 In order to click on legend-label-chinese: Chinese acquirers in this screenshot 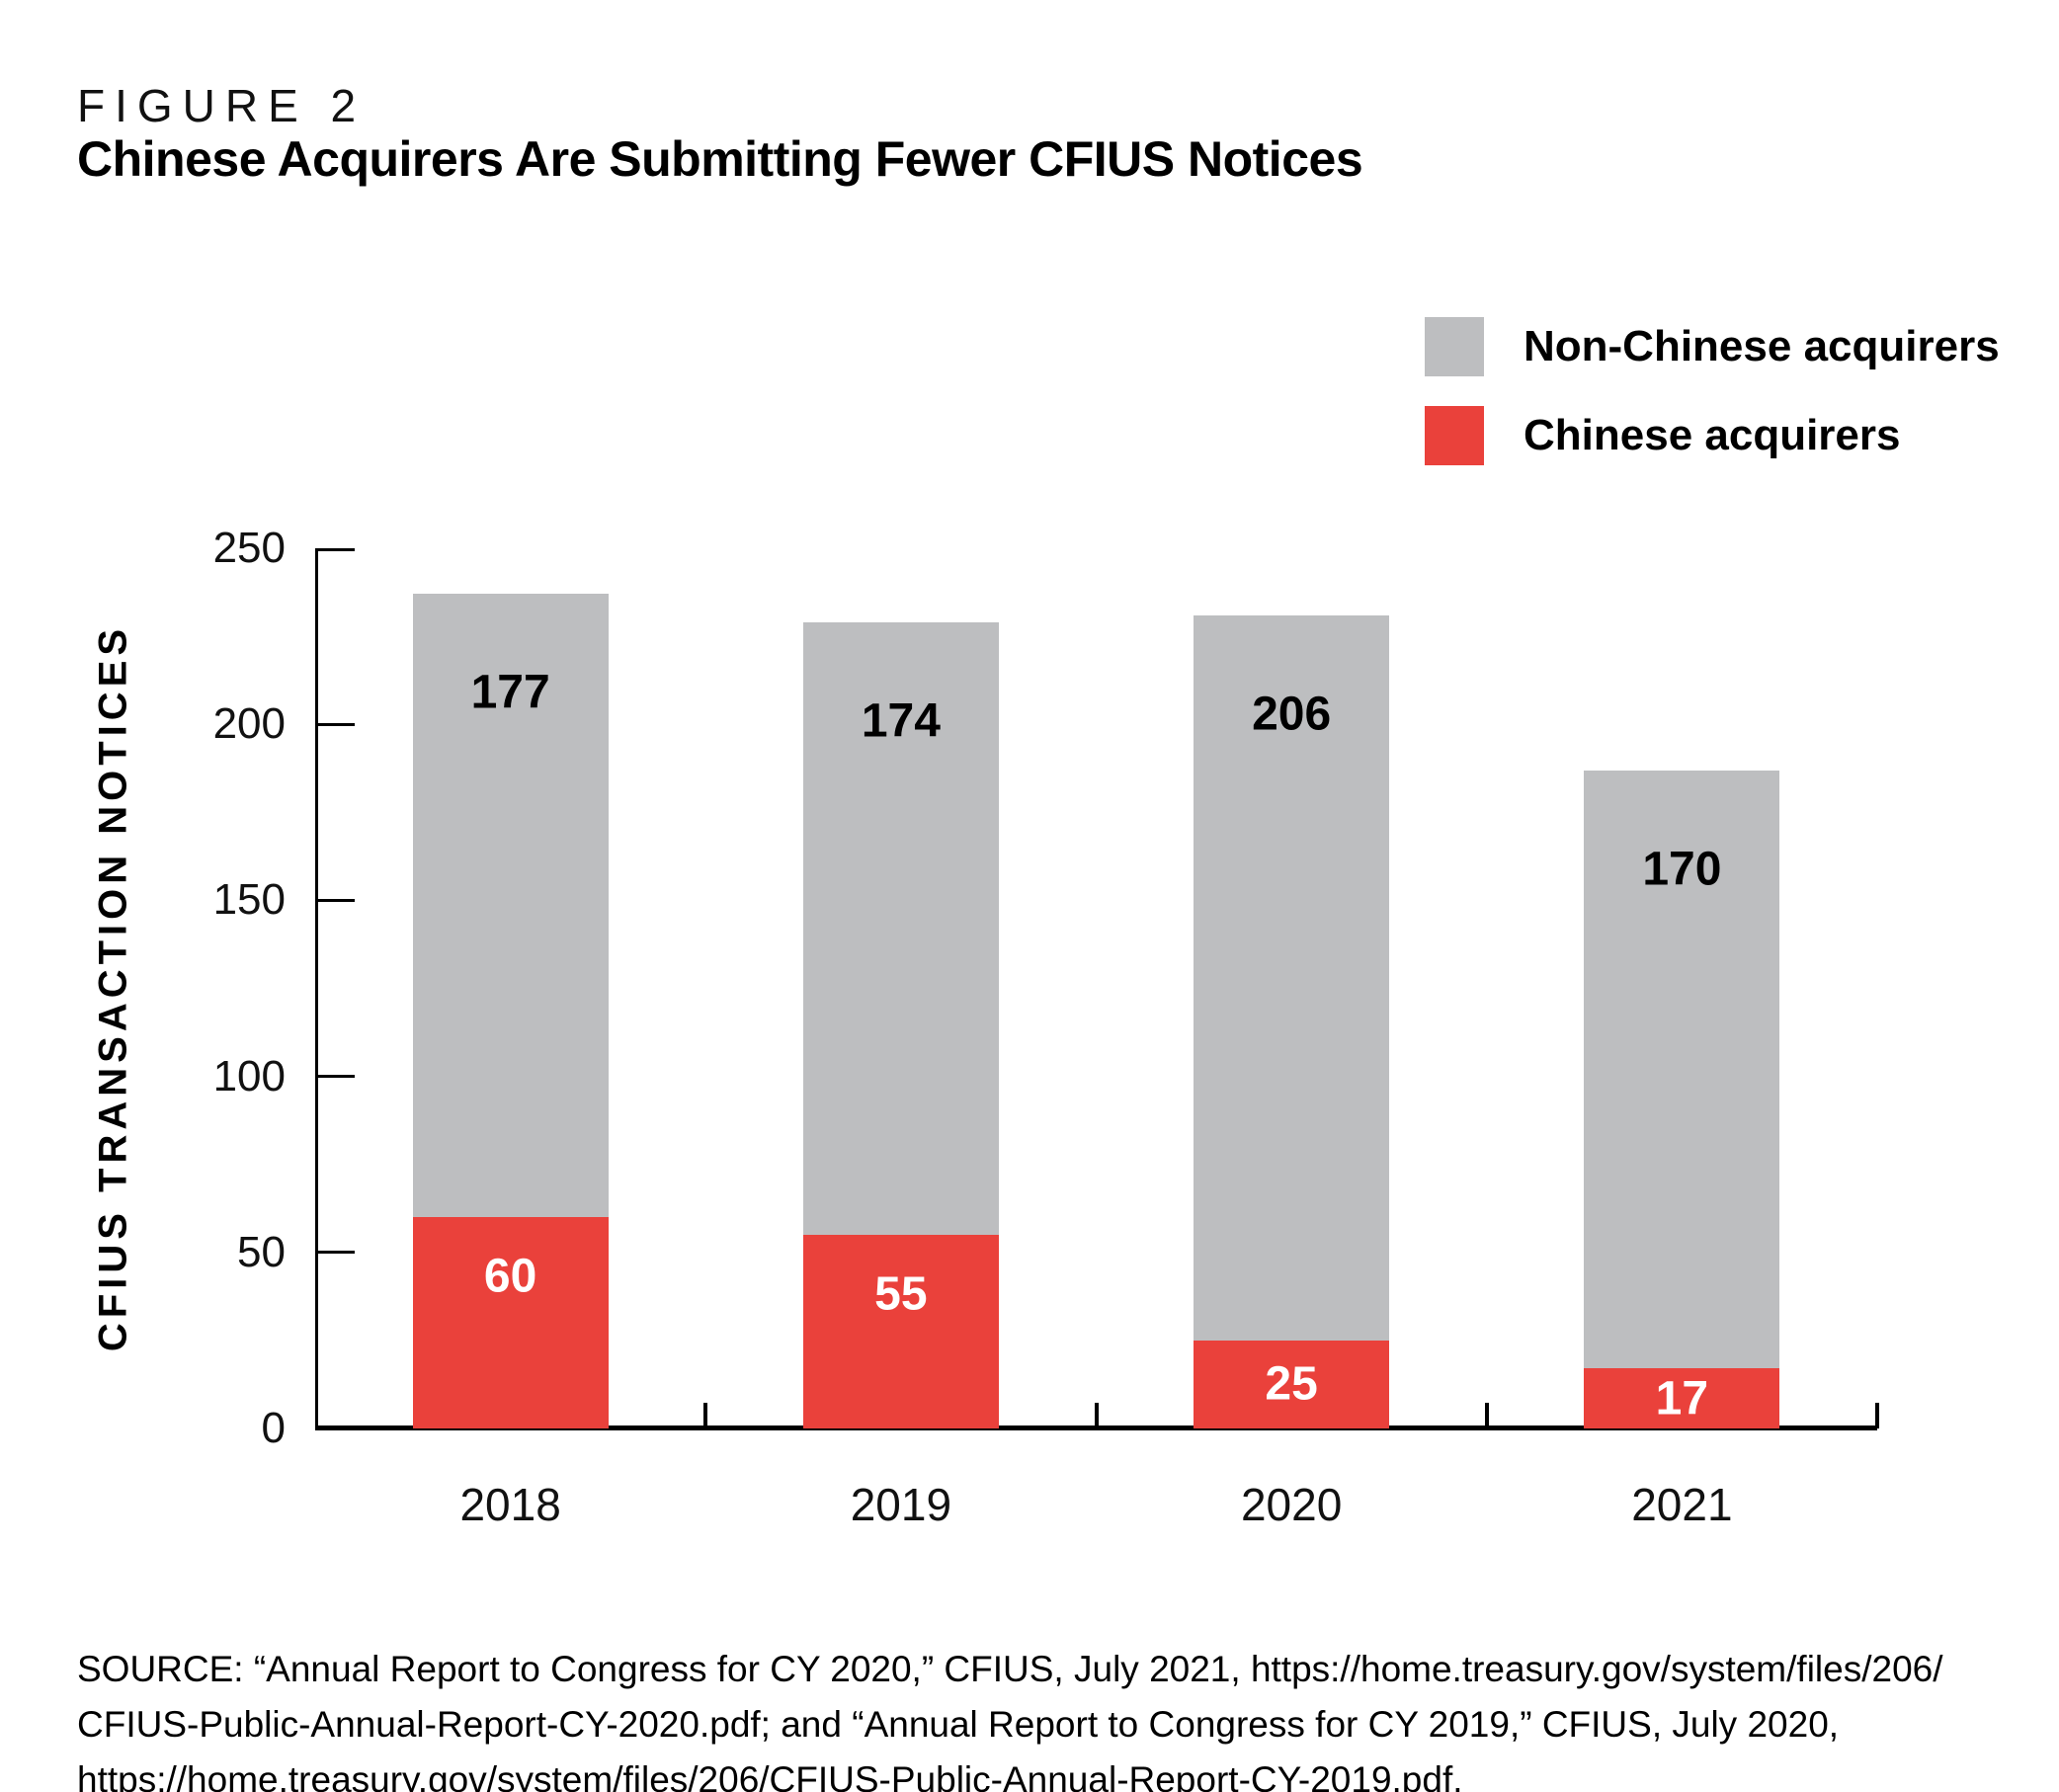, I will do `click(1712, 435)`.